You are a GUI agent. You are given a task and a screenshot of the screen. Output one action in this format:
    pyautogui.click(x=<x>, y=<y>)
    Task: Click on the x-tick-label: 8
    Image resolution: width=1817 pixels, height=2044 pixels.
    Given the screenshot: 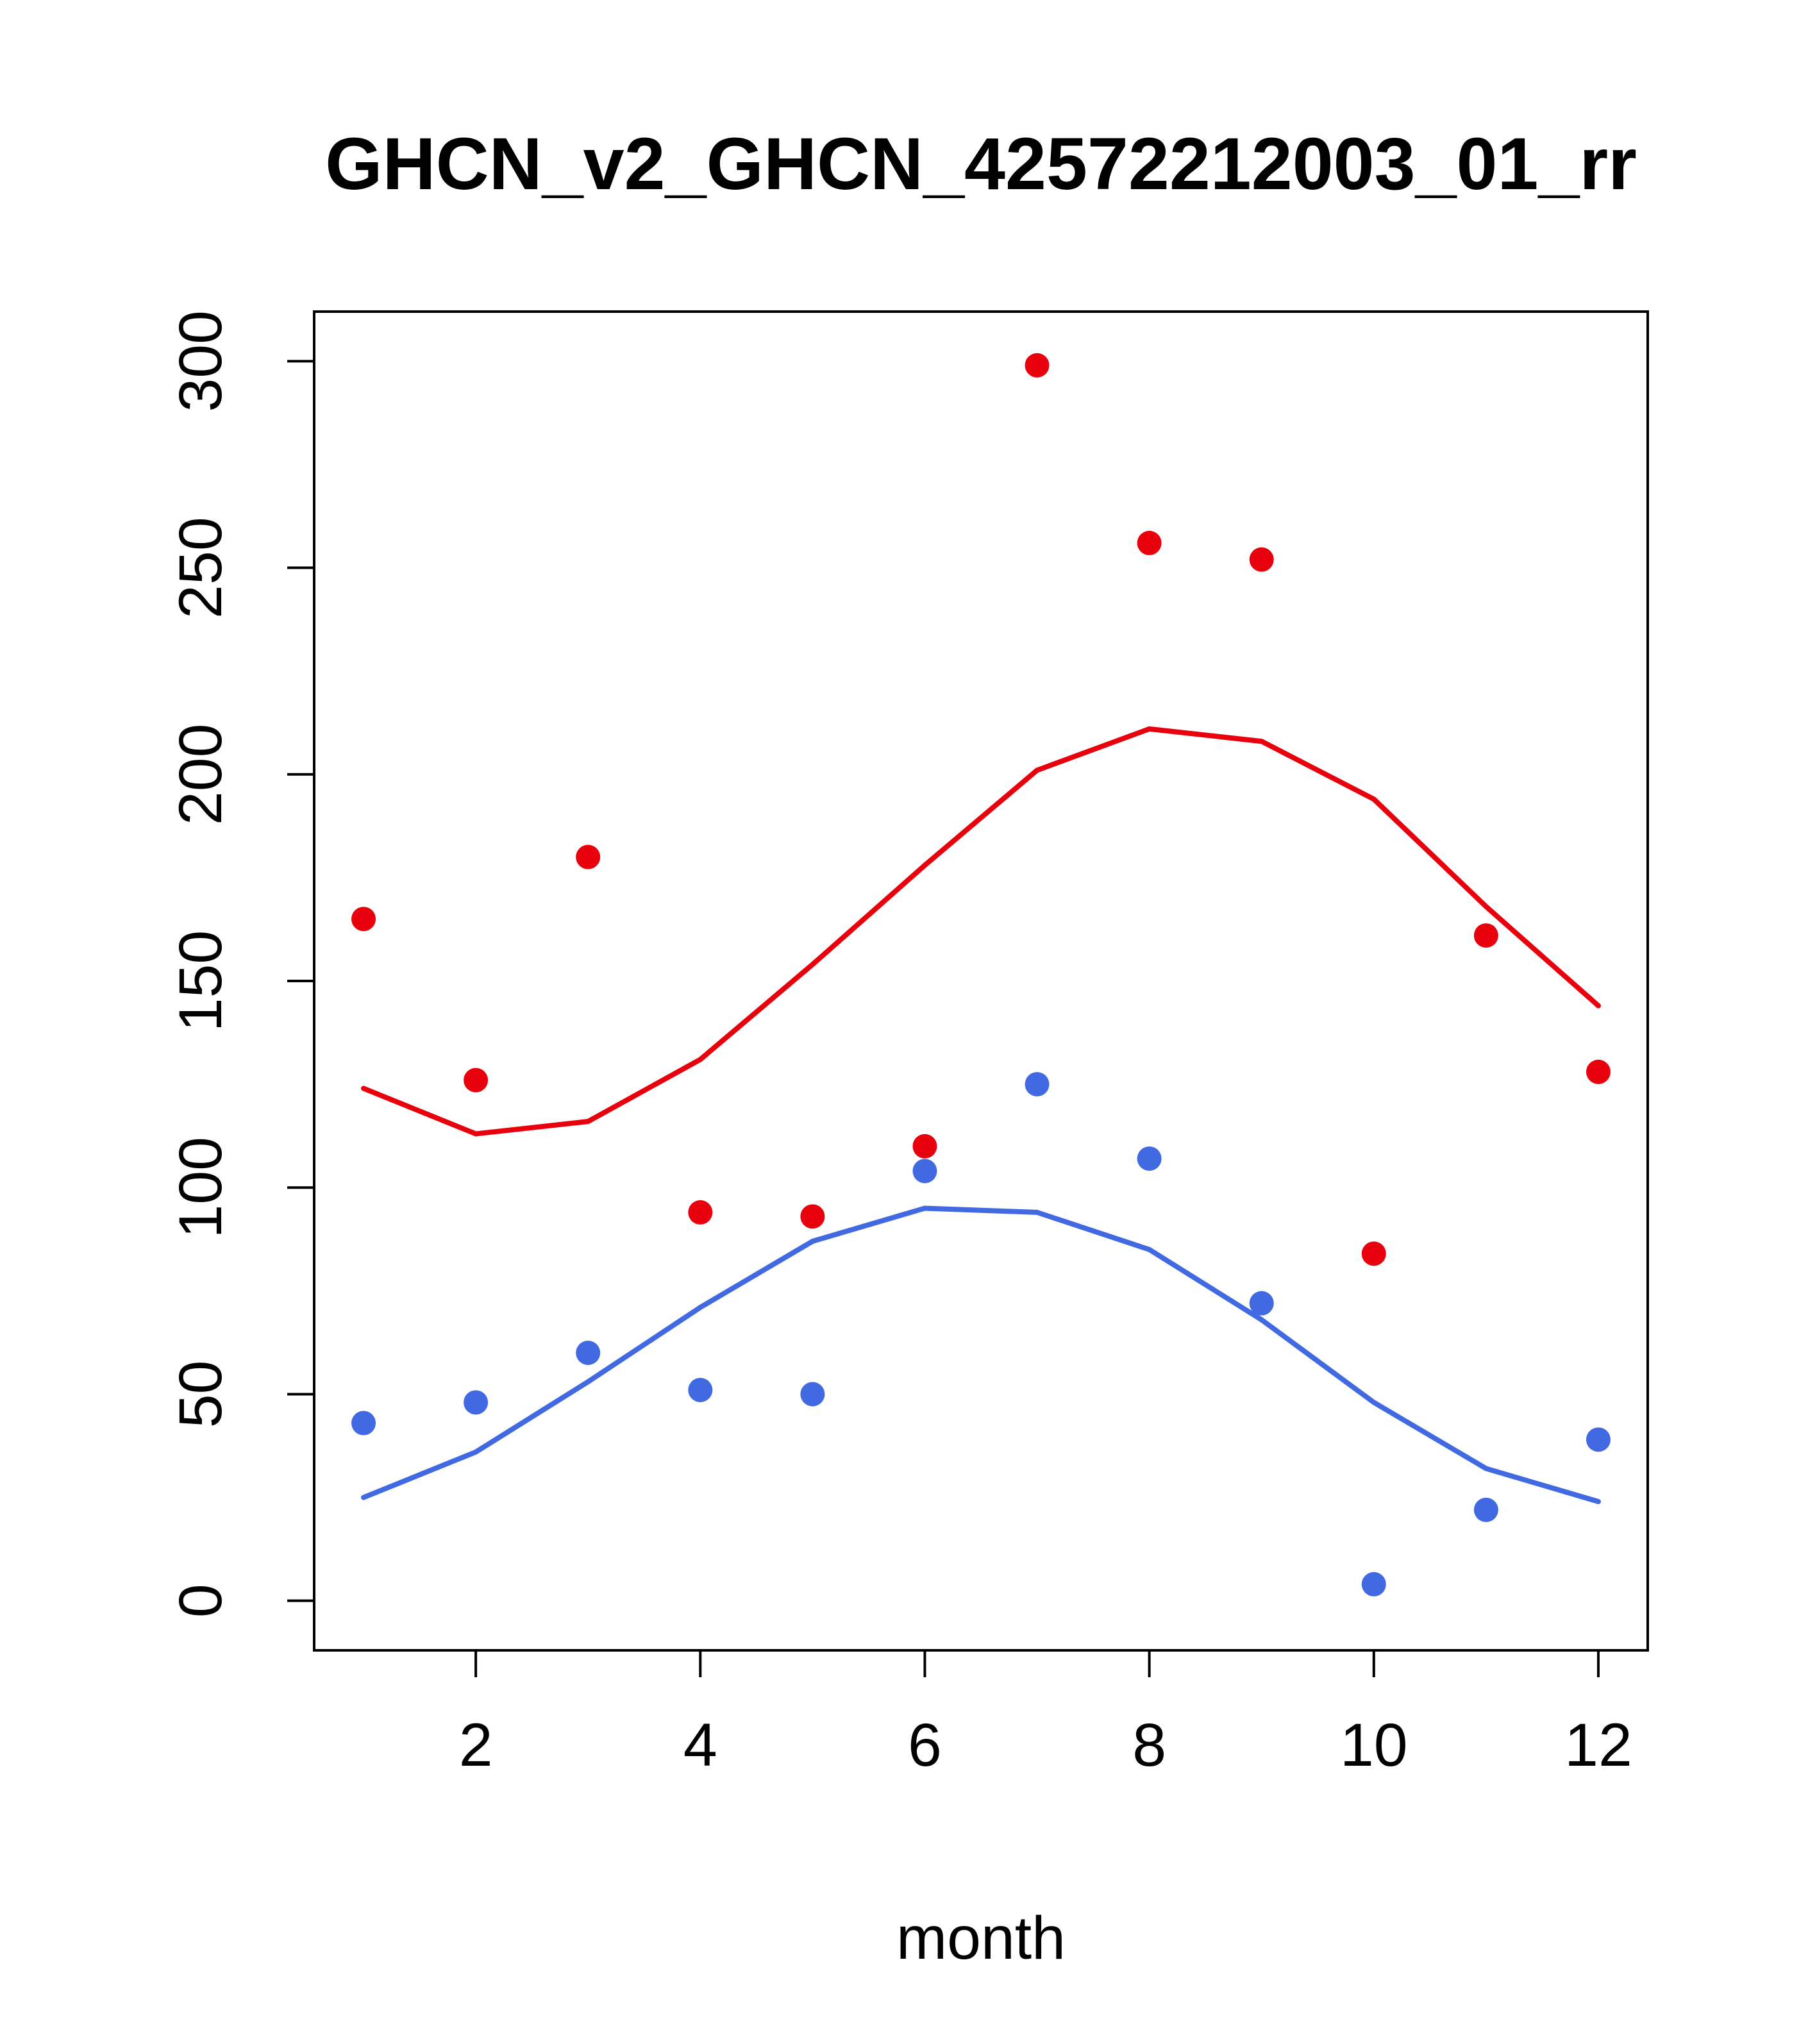 What is the action you would take?
    pyautogui.click(x=1149, y=1745)
    